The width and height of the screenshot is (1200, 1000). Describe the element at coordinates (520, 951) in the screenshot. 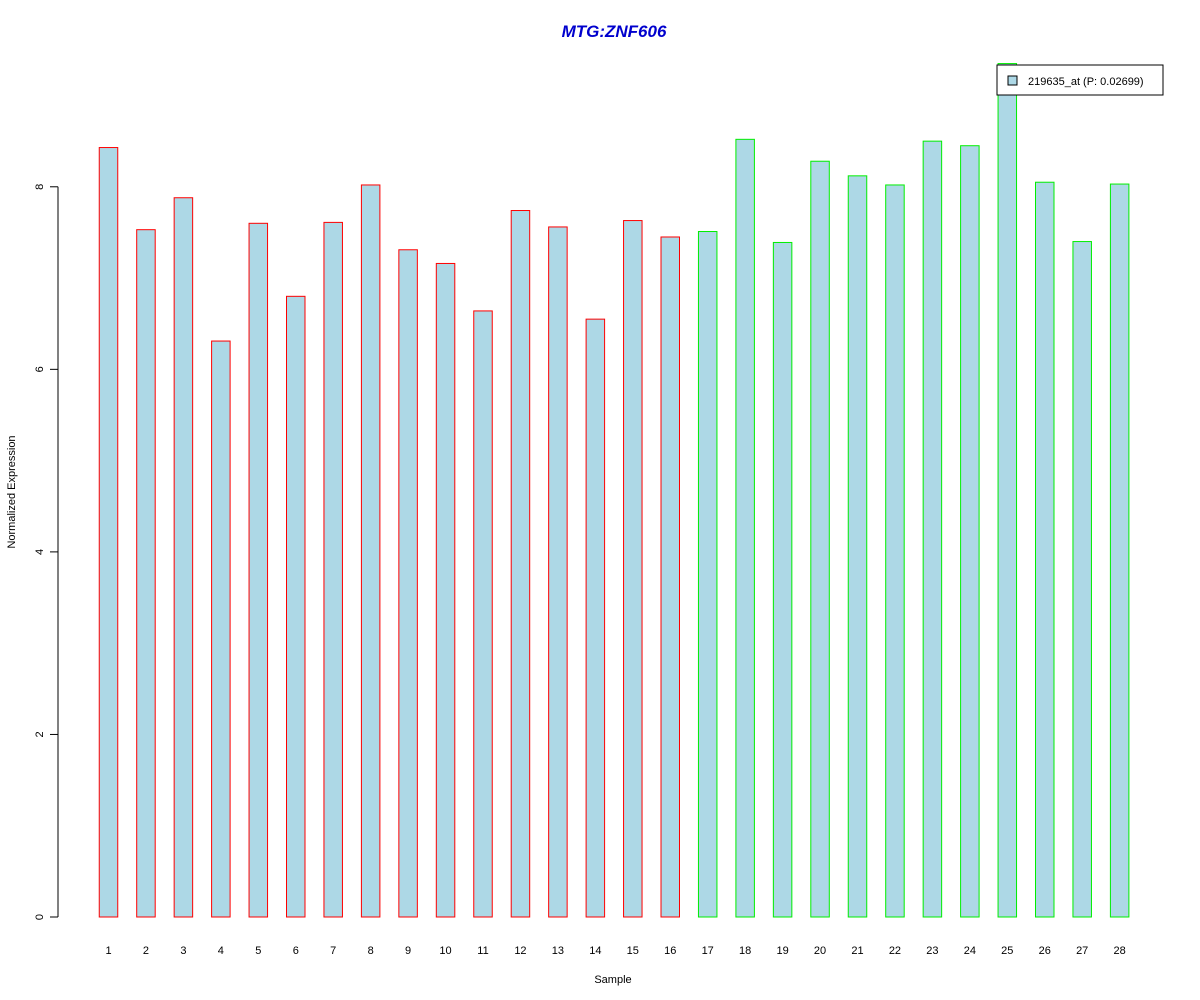

I see `x-tick-label: 12` at that location.